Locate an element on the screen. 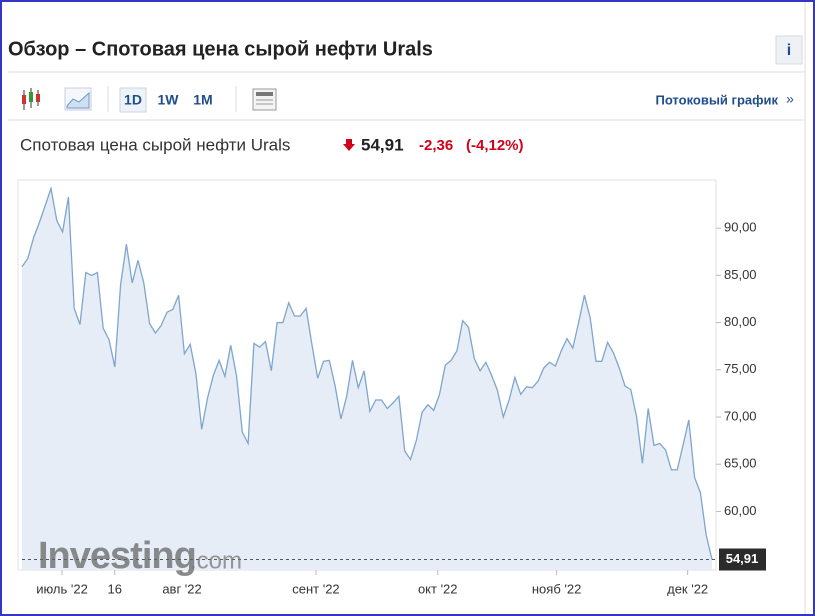 This screenshot has height=616, width=815. y-tick-label: 90,00 is located at coordinates (740, 227).